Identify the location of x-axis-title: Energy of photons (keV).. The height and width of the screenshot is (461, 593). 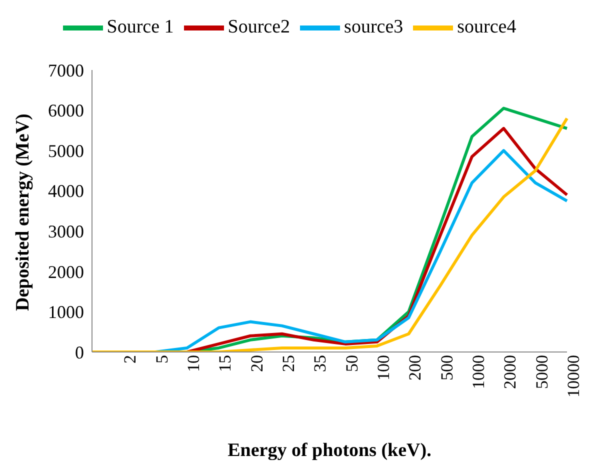
(330, 450).